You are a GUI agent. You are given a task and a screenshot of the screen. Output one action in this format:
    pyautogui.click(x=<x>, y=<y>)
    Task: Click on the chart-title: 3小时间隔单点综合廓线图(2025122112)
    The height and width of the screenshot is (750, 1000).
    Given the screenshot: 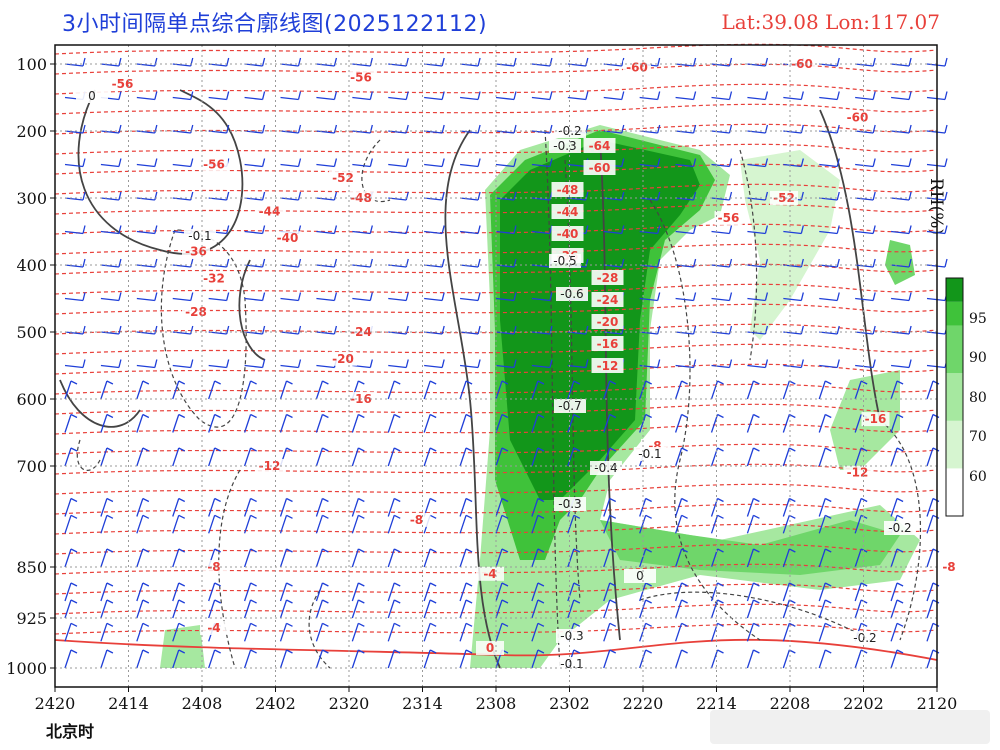 What is the action you would take?
    pyautogui.click(x=275, y=24)
    